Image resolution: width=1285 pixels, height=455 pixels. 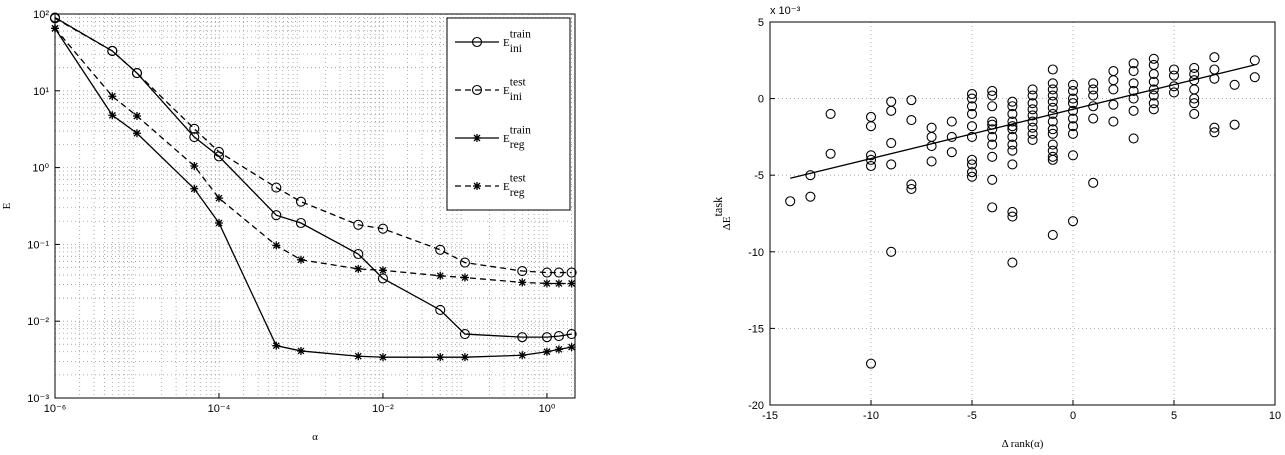 What do you see at coordinates (55, 409) in the screenshot?
I see `x-tick-label: 10⁻⁶` at bounding box center [55, 409].